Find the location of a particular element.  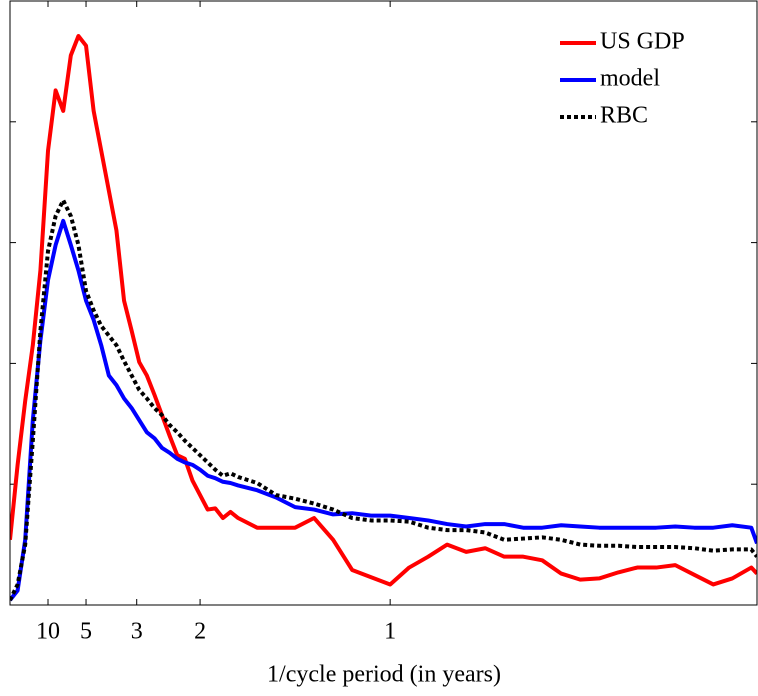

x-tick-label: 1 is located at coordinates (390, 632).